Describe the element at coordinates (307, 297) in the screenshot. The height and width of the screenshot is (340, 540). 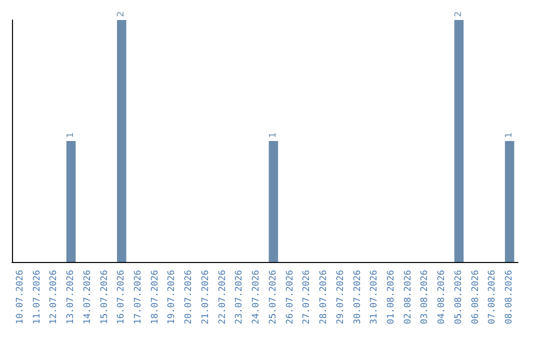
I see `x-tick-label: 27.07.2026` at that location.